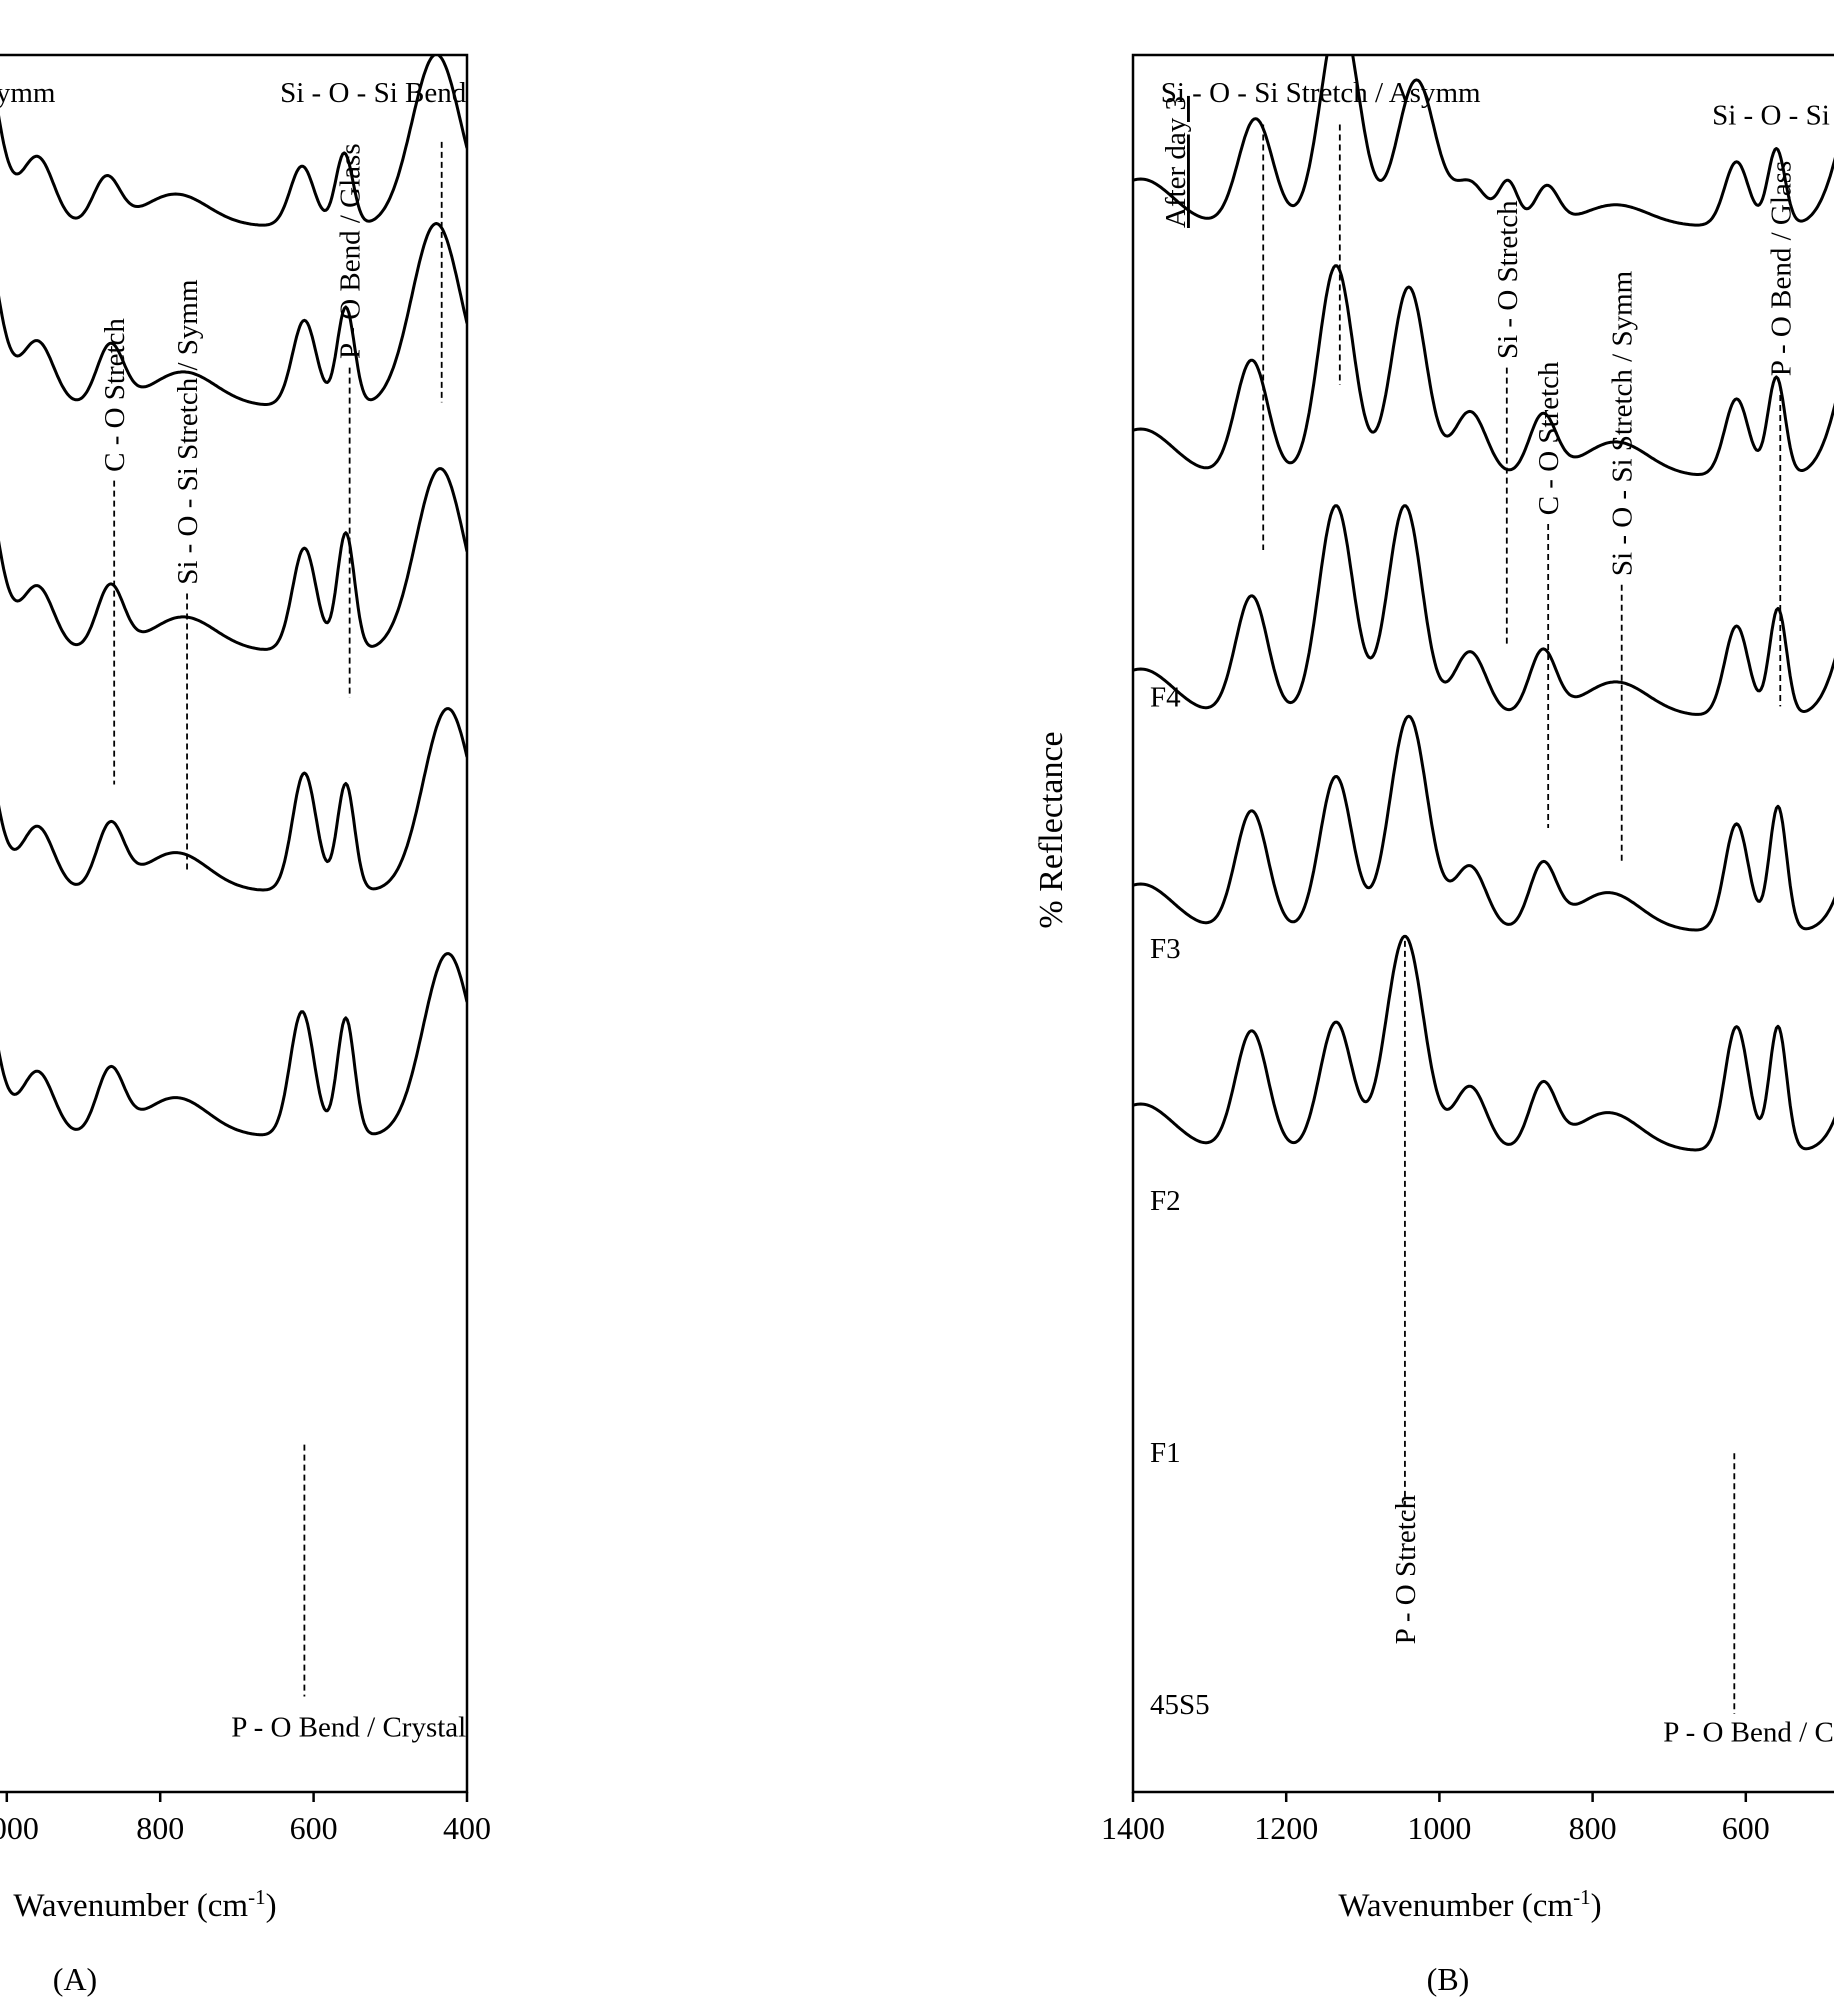  I want to click on panel-b-annotation-6: P - O Bend / Glass, so click(1781, 269).